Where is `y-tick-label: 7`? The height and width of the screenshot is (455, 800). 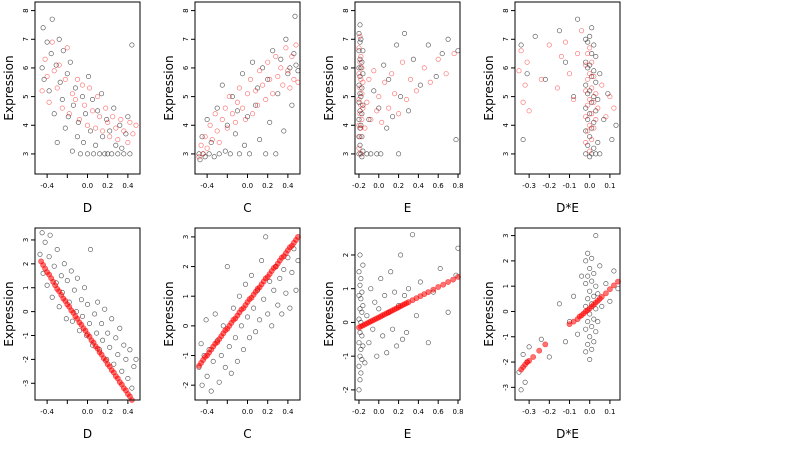 y-tick-label: 7 is located at coordinates (26, 39).